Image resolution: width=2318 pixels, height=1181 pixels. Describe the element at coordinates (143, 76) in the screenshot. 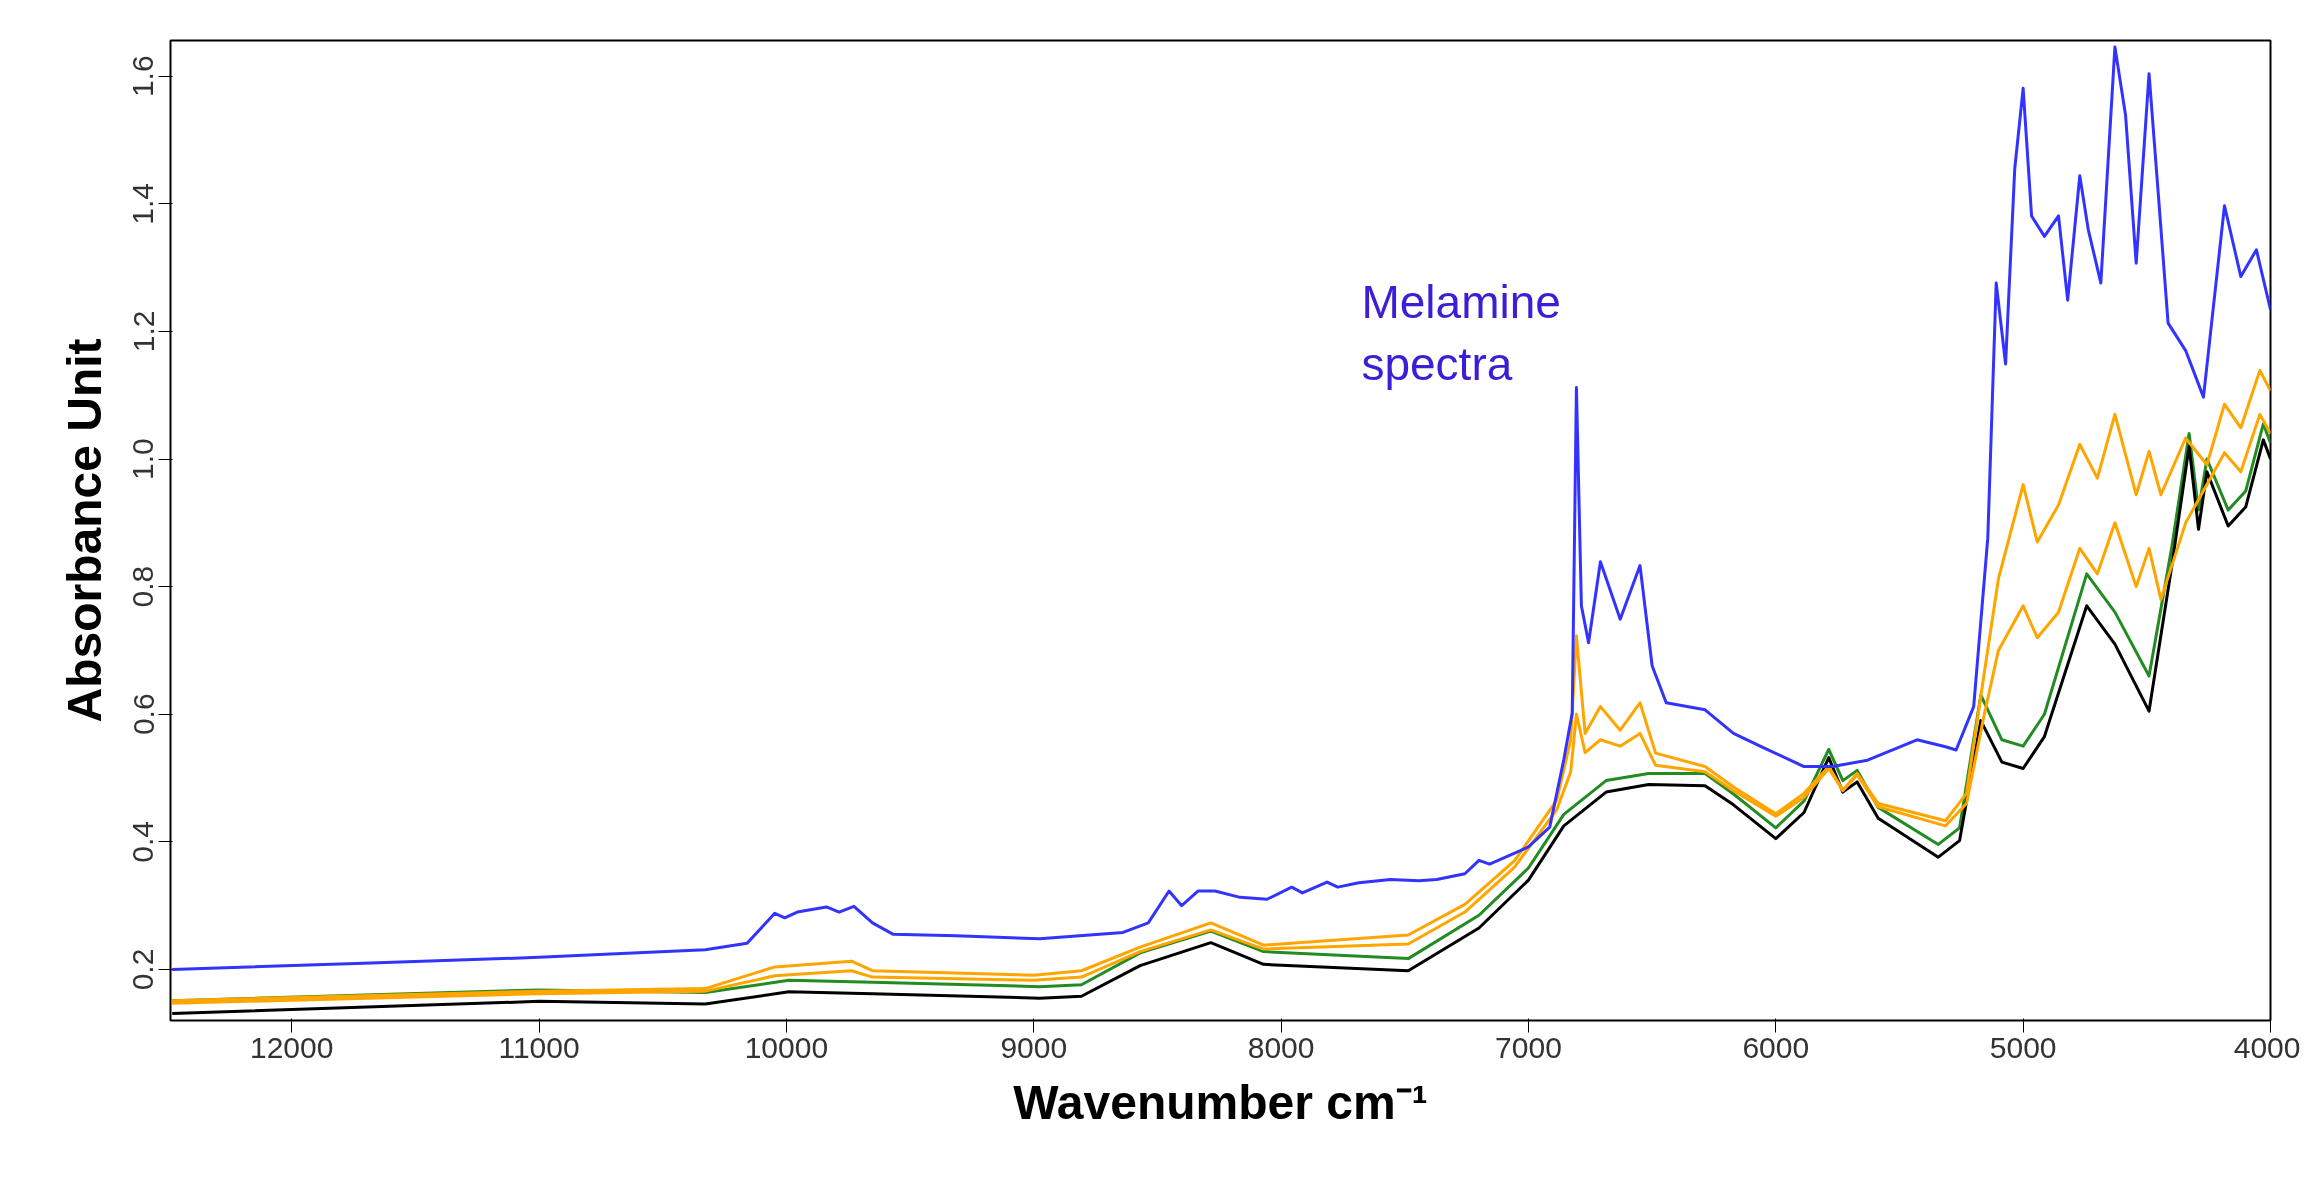

I see `y-tick-label: 1.6` at that location.